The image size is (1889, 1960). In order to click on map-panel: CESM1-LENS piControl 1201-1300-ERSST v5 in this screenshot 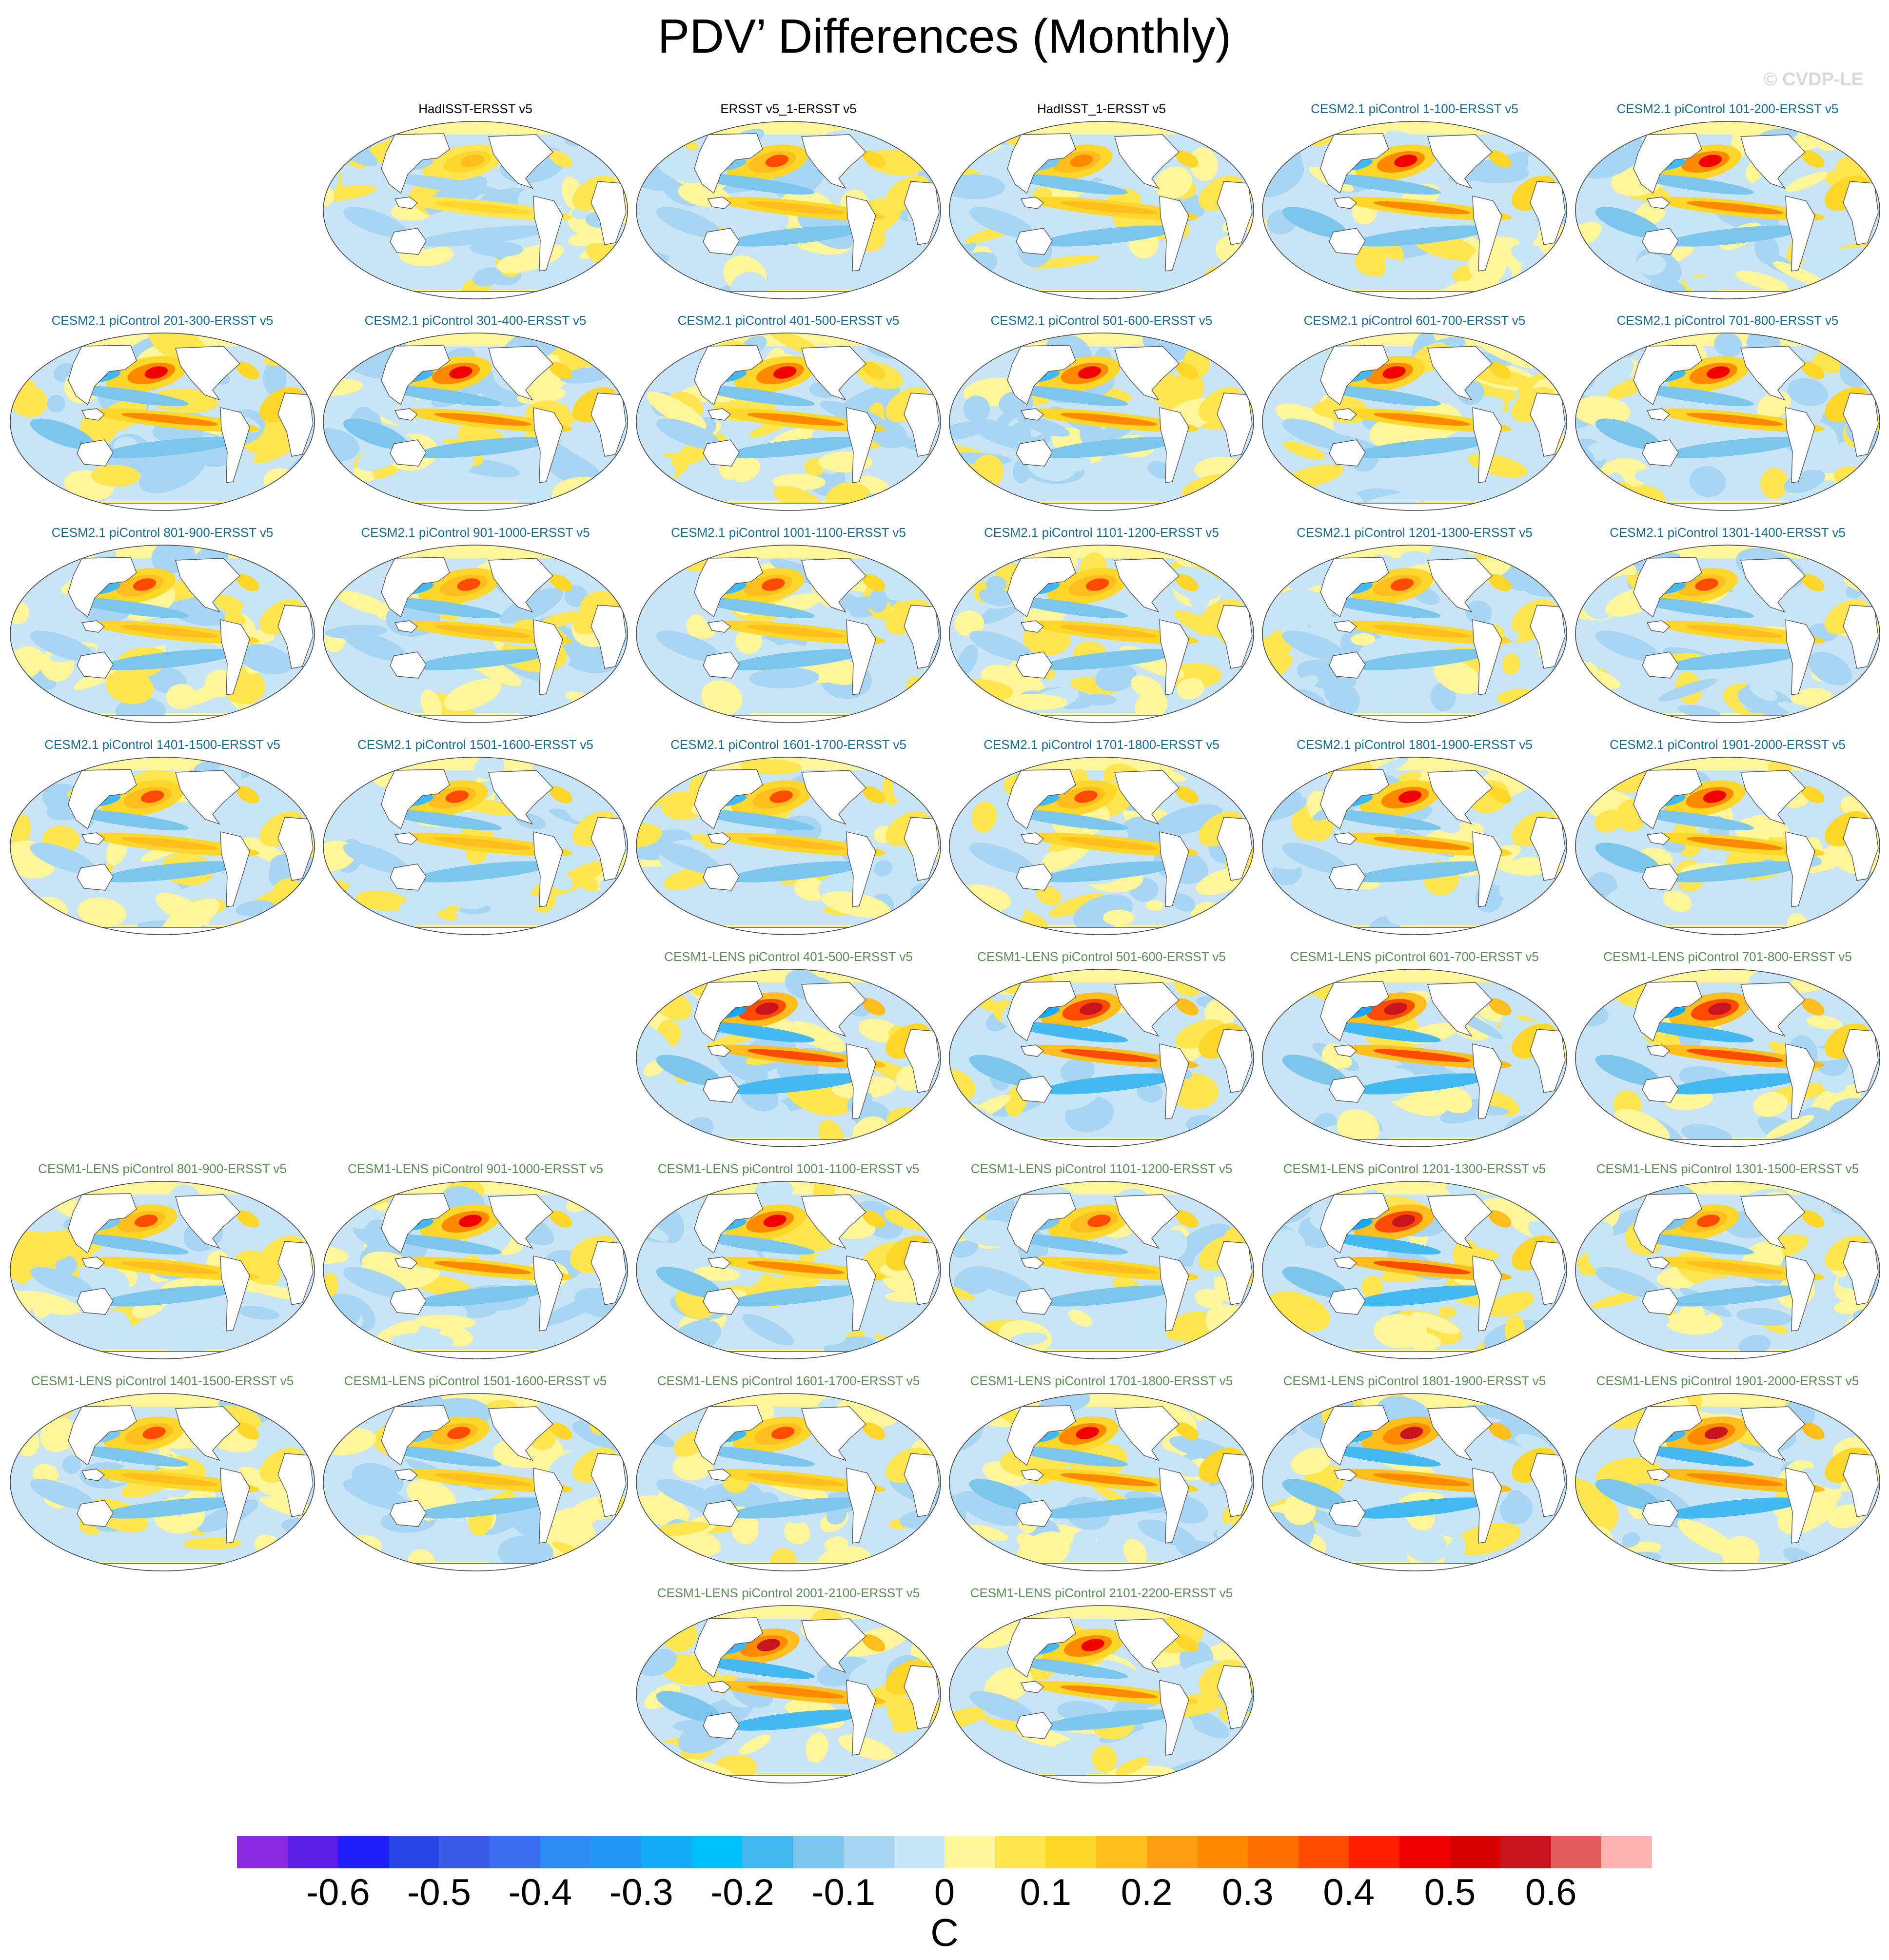, I will do `click(1414, 1260)`.